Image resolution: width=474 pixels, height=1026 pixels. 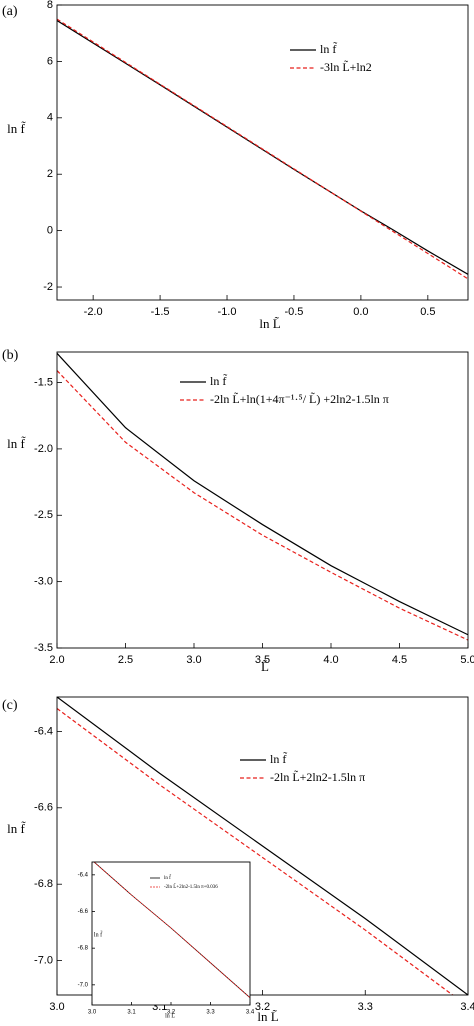 What do you see at coordinates (93, 312) in the screenshot?
I see `x-tick-label: -2.0` at bounding box center [93, 312].